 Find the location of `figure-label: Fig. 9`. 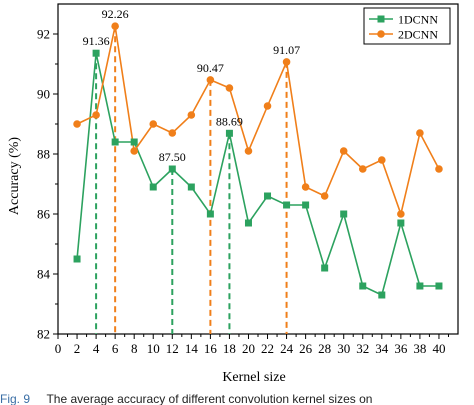

figure-label: Fig. 9 is located at coordinates (15, 398).